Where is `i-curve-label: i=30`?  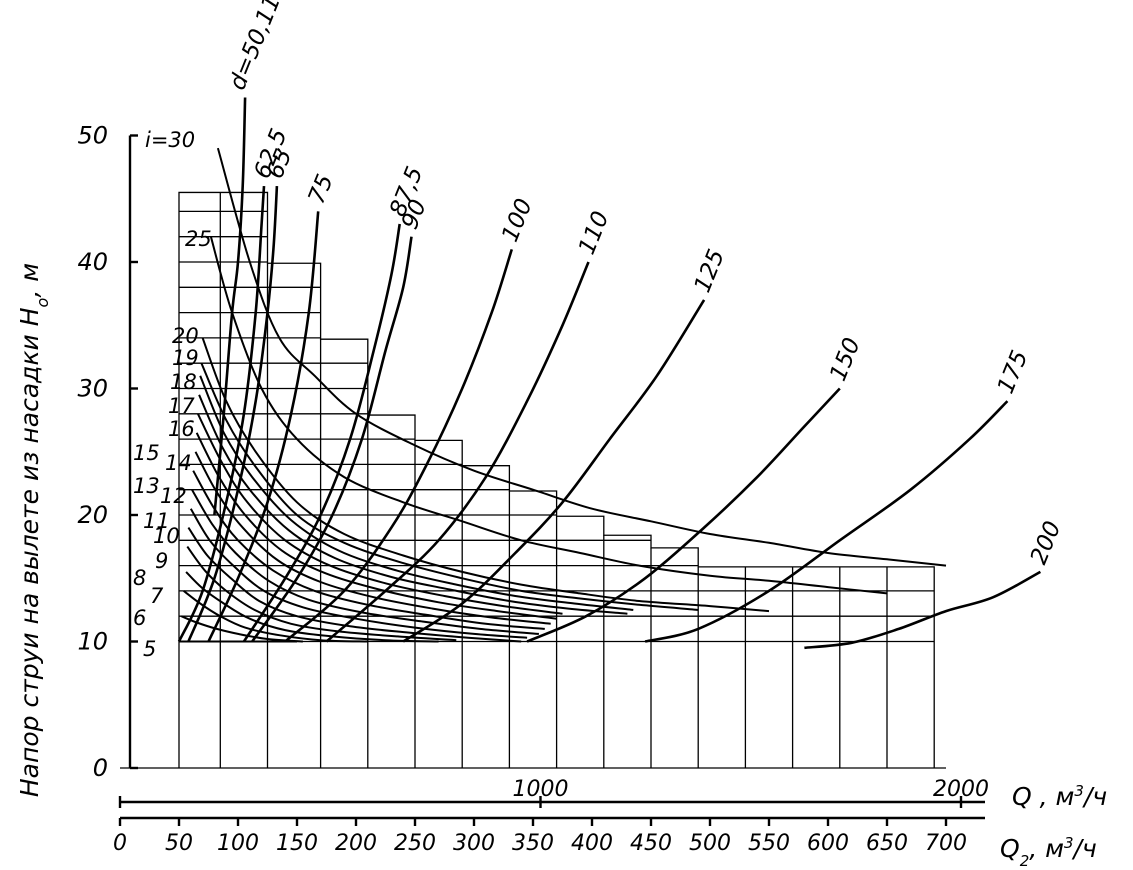 i-curve-label: i=30 is located at coordinates (170, 140).